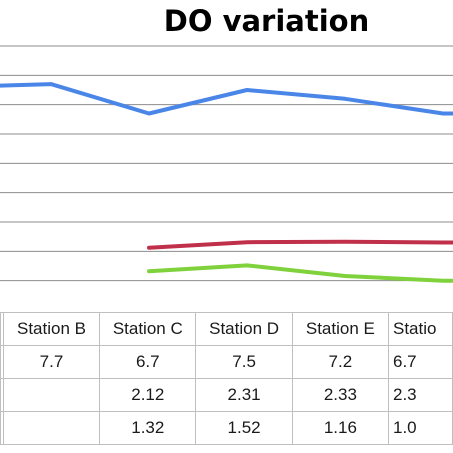 This screenshot has width=453, height=453. What do you see at coordinates (420, 395) in the screenshot?
I see `data-label: 2.3` at bounding box center [420, 395].